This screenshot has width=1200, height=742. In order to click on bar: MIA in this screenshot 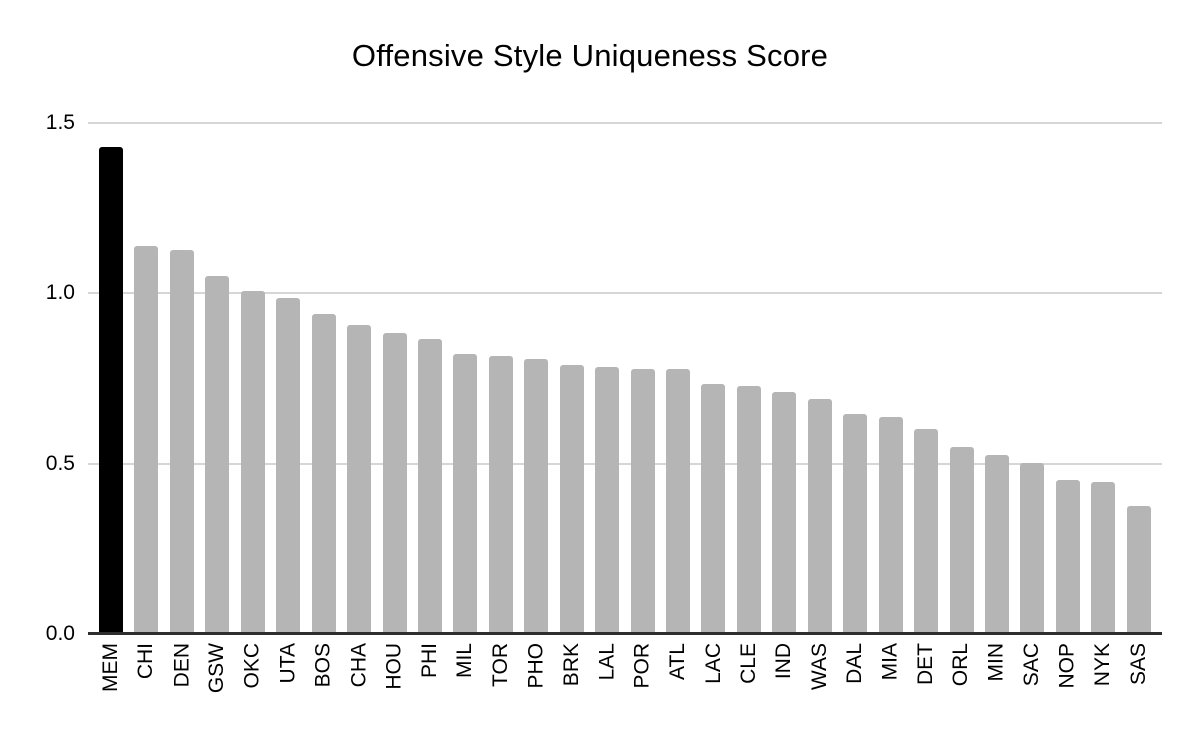, I will do `click(890, 548)`.